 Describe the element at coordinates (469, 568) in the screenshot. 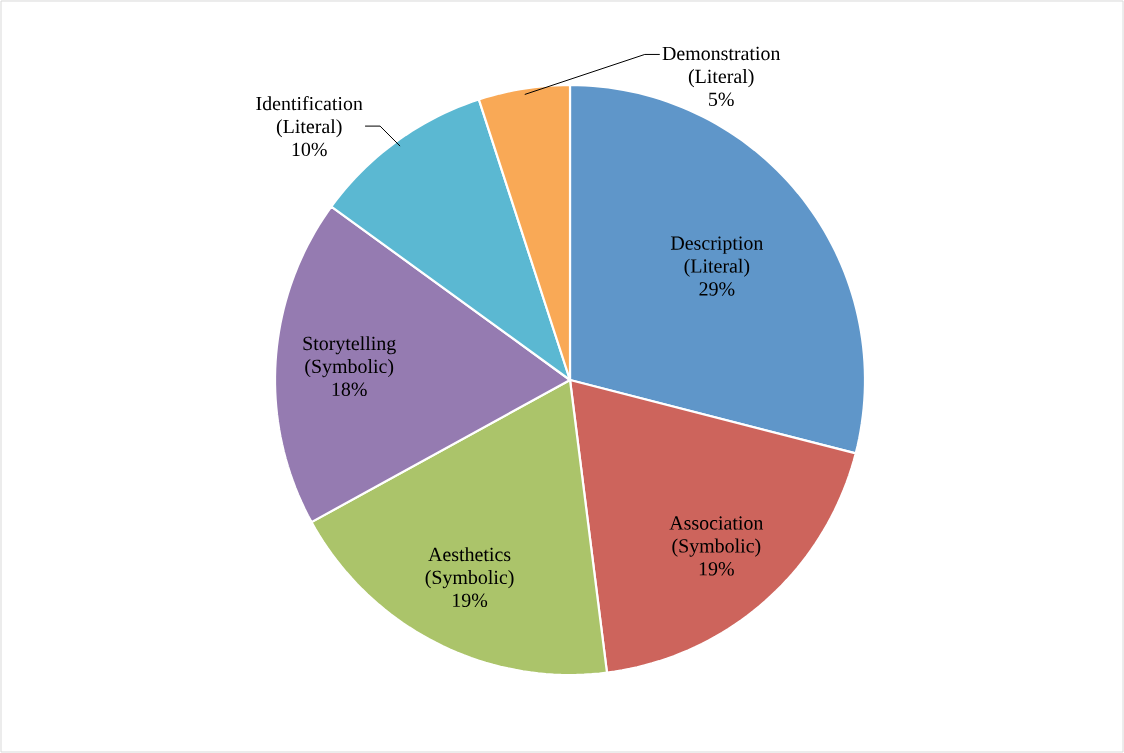

I see `slice-label: Aesthetics (Symbolic)` at that location.